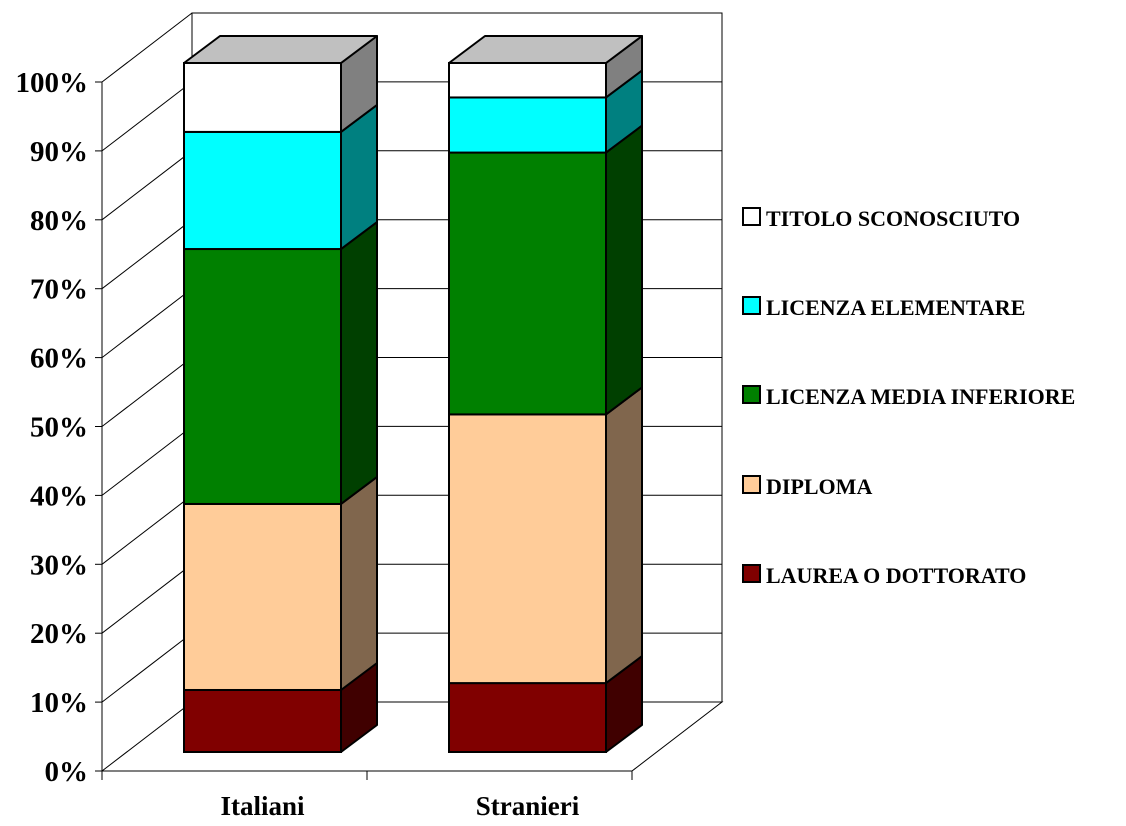 Image resolution: width=1126 pixels, height=826 pixels. Describe the element at coordinates (819, 486) in the screenshot. I see `legend-label: DIPLOMA` at that location.